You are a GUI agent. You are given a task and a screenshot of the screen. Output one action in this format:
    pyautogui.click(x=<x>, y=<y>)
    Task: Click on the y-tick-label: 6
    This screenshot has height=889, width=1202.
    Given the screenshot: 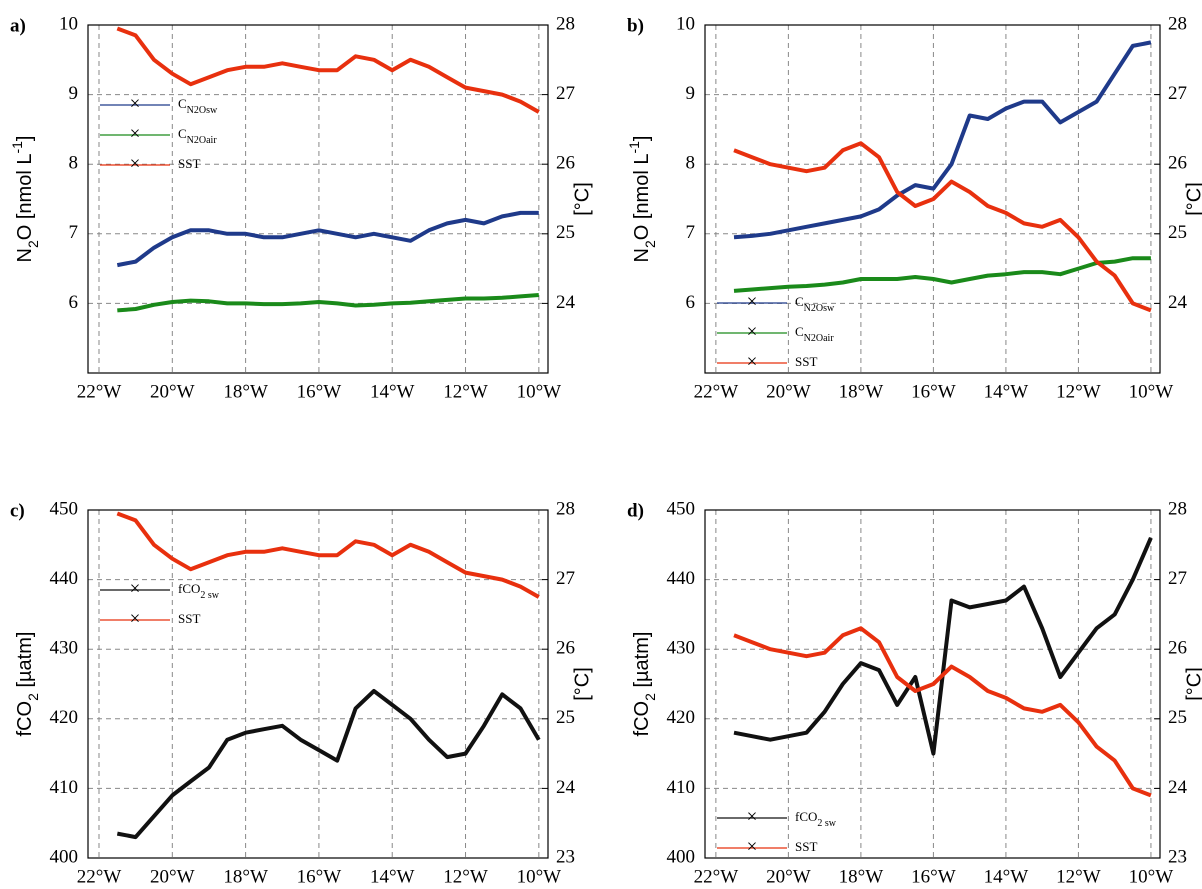 What is the action you would take?
    pyautogui.click(x=691, y=302)
    